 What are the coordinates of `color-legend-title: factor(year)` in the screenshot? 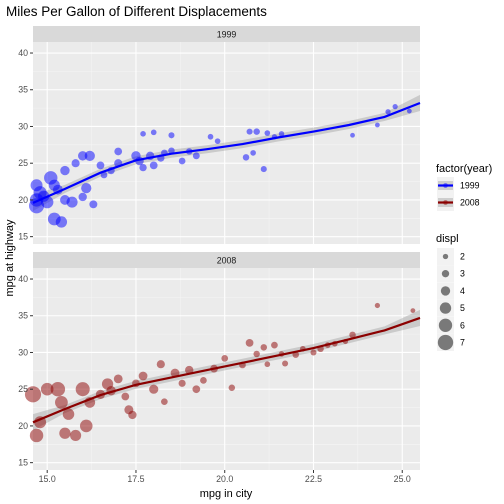 It's located at (464, 169).